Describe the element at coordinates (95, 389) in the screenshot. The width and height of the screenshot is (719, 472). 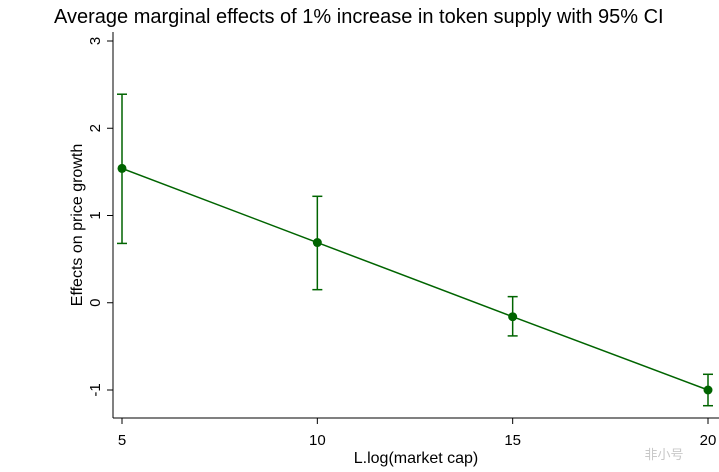
I see `y-tick-label: -1` at that location.